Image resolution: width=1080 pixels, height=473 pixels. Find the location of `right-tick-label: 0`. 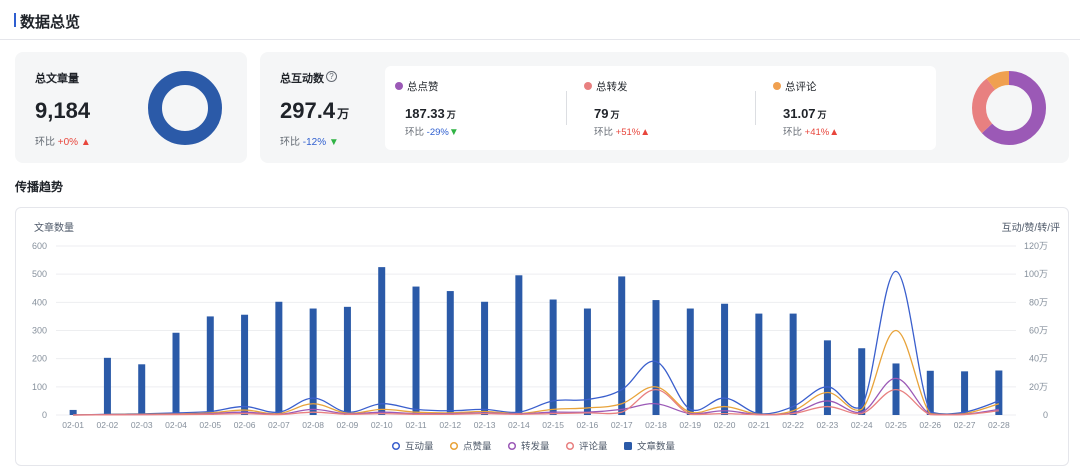

right-tick-label: 0 is located at coordinates (1045, 415).